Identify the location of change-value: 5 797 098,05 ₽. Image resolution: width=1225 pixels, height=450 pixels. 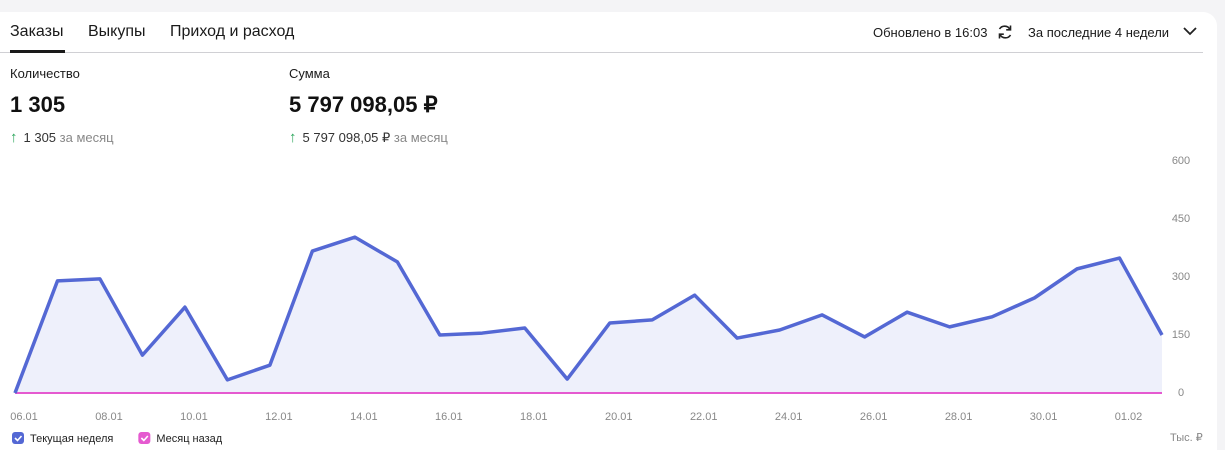
(346, 137).